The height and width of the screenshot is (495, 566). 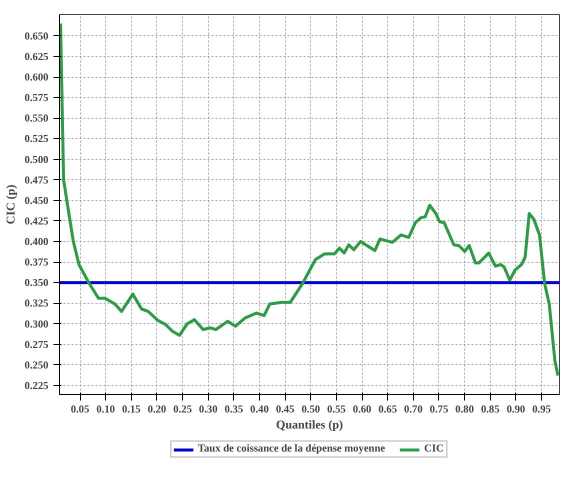 What do you see at coordinates (36, 160) in the screenshot?
I see `y-tick-label: 0.500` at bounding box center [36, 160].